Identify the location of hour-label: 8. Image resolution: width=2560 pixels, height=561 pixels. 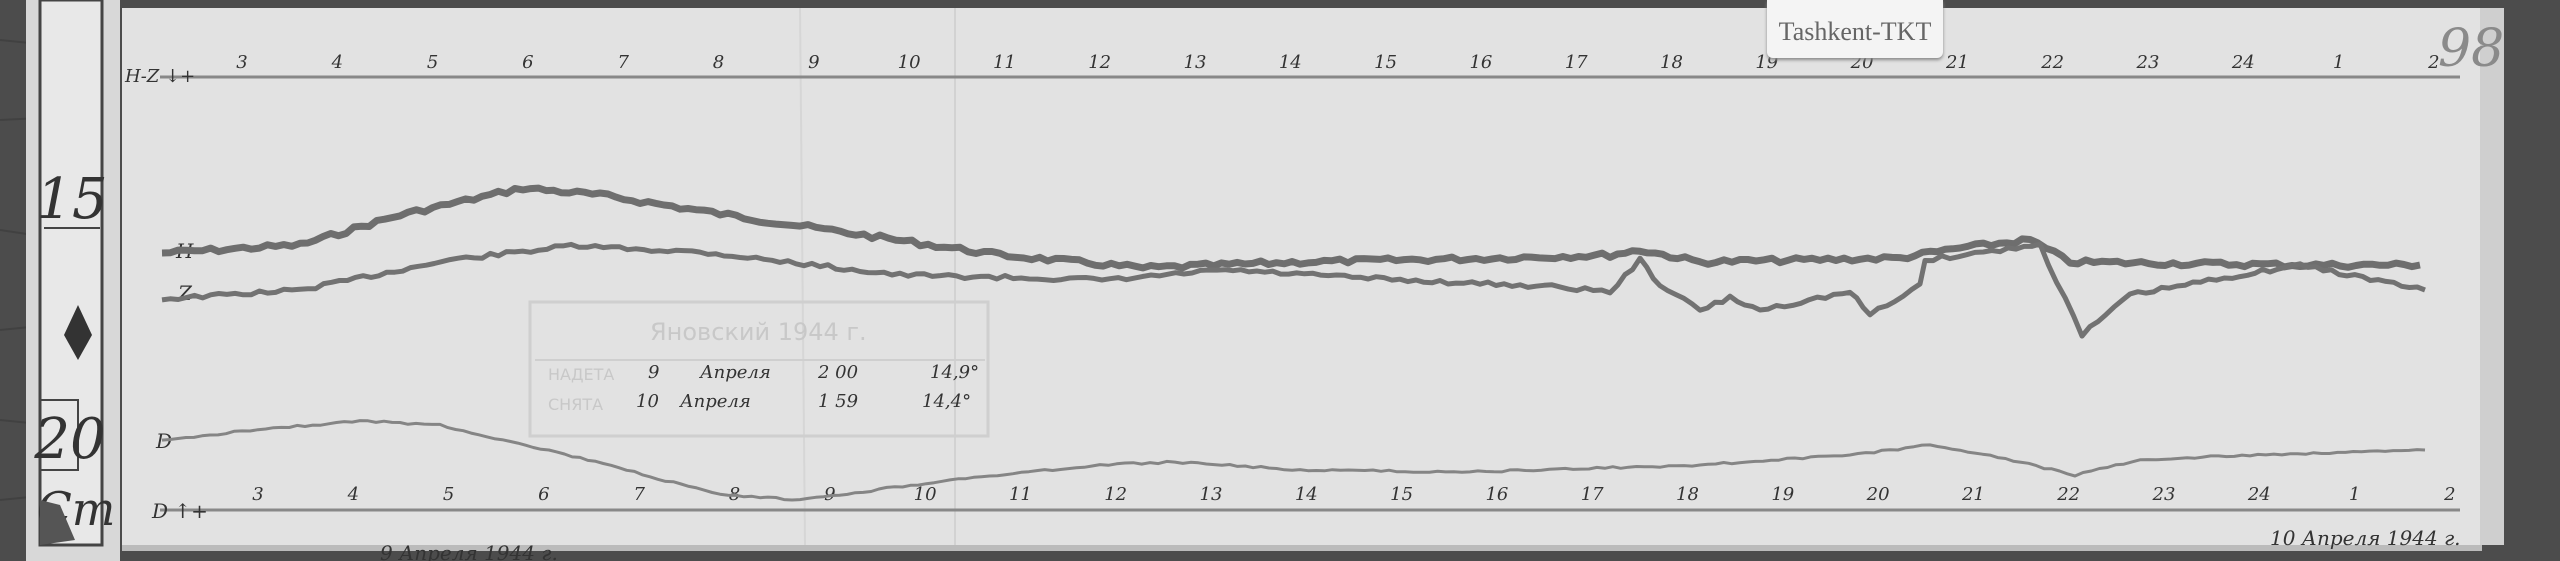
(718, 62).